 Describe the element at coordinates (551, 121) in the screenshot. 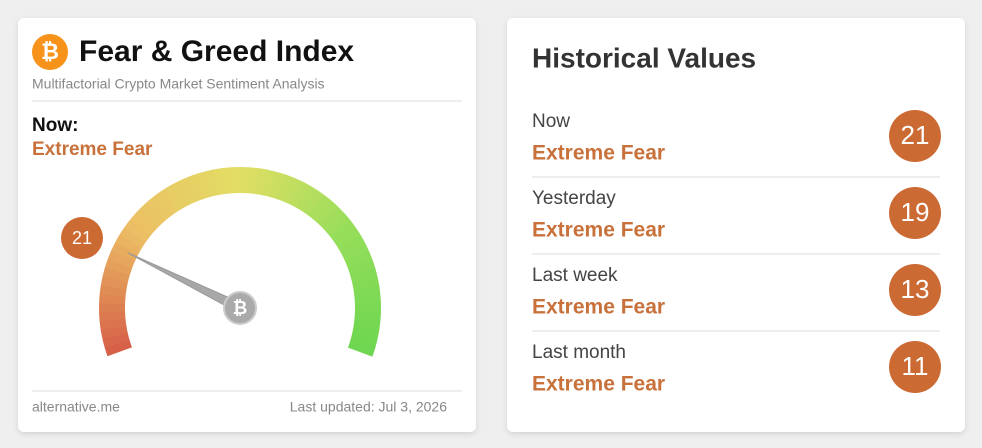

I see `history-label: Now` at that location.